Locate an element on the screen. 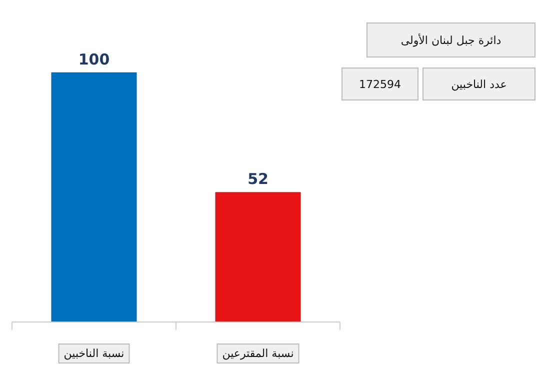  text: 172594 is located at coordinates (380, 84).